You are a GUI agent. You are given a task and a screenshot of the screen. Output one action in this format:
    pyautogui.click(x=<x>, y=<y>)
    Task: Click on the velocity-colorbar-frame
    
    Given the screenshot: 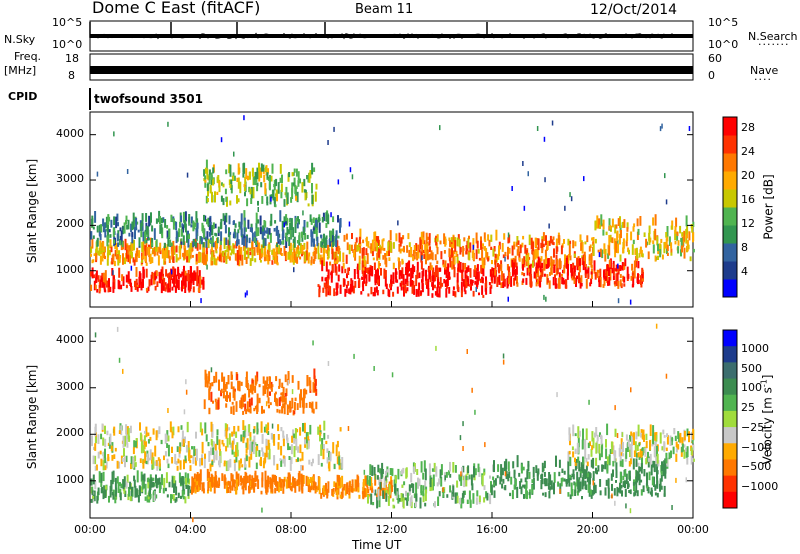 What is the action you would take?
    pyautogui.click(x=730, y=419)
    